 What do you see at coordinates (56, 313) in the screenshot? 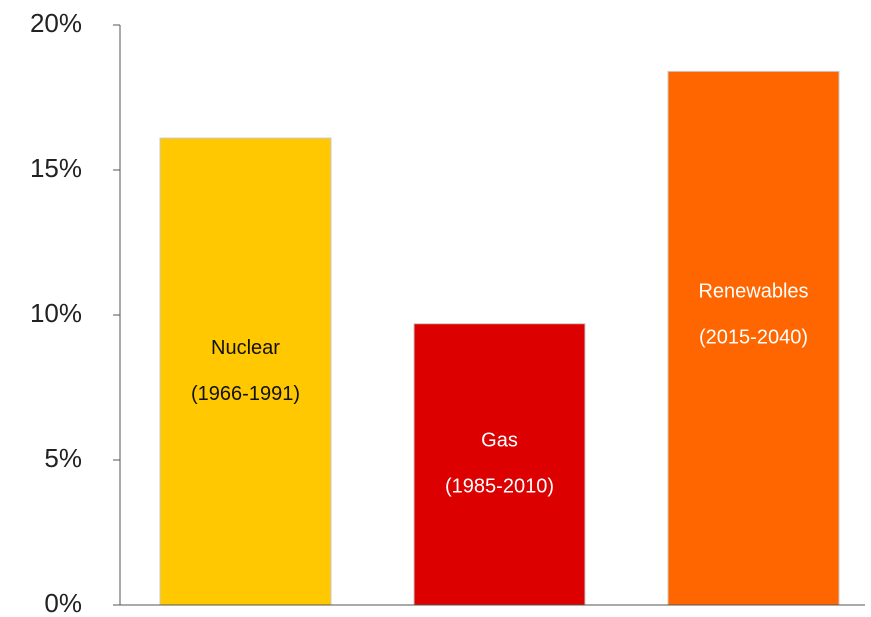
I see `y-tick-label: 10%` at bounding box center [56, 313].